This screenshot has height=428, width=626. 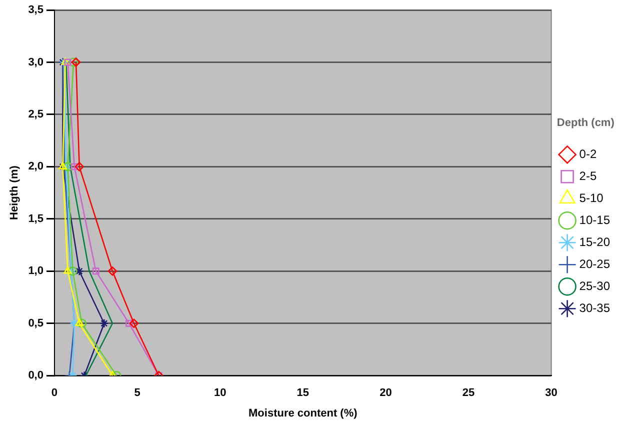 I want to click on x-tick-label: 30, so click(x=551, y=393).